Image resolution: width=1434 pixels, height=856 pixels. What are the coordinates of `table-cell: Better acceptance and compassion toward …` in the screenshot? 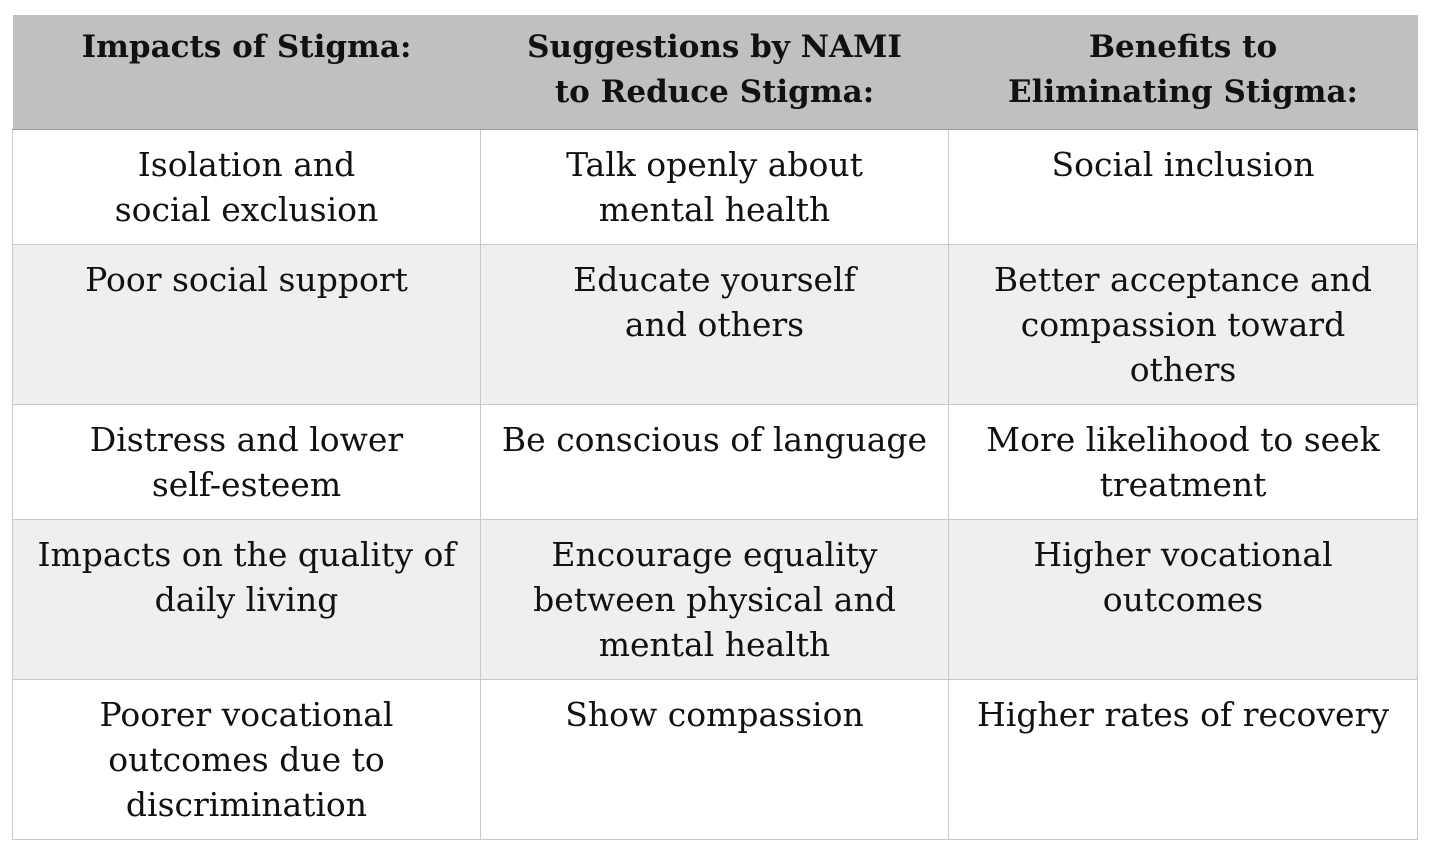 It's located at (1183, 324).